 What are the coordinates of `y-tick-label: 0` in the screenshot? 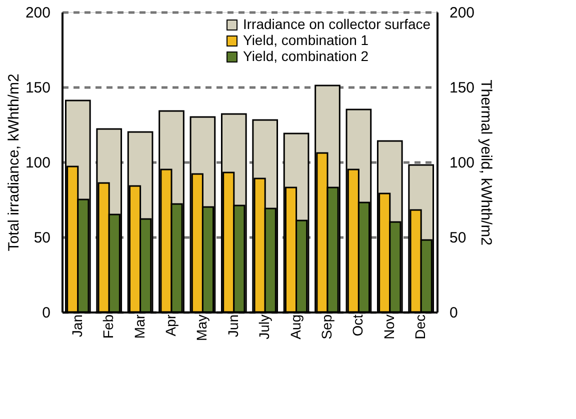 It's located at (46, 313).